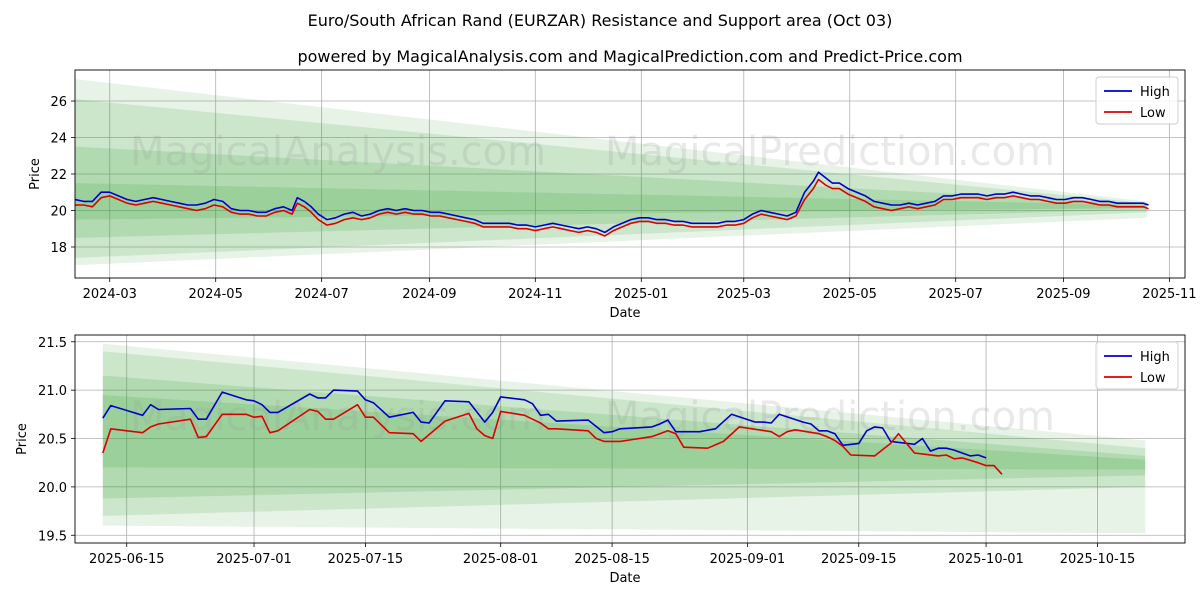  What do you see at coordinates (744, 294) in the screenshot?
I see `top-xtick-label-6: 2025-03` at bounding box center [744, 294].